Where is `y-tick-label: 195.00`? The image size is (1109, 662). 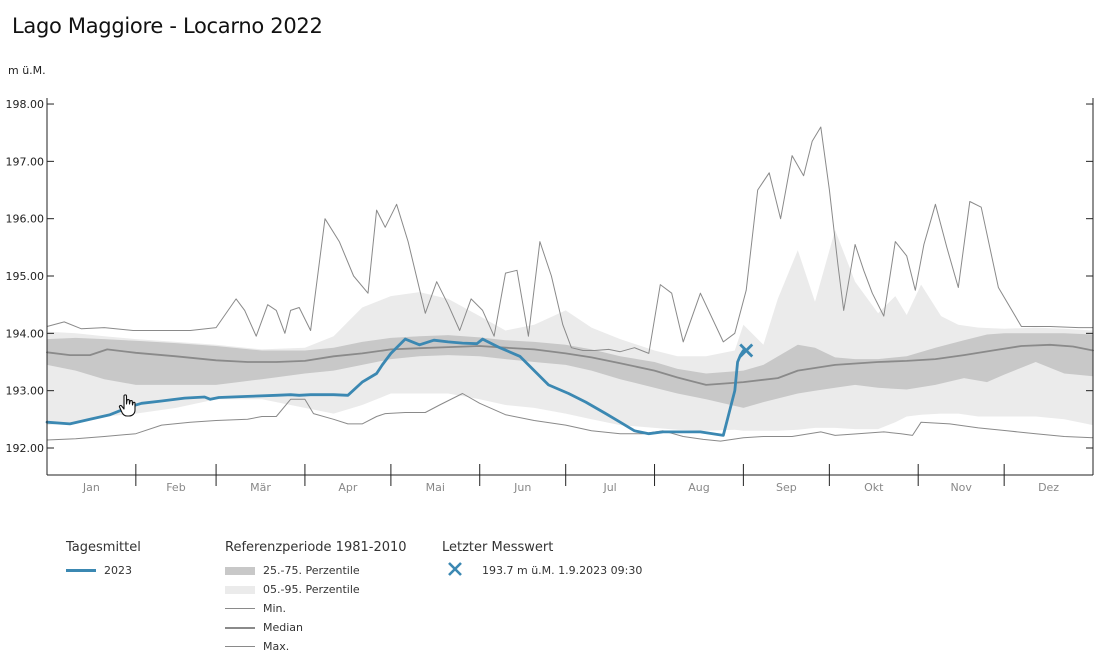
y-tick-label: 195.00 is located at coordinates (25, 276).